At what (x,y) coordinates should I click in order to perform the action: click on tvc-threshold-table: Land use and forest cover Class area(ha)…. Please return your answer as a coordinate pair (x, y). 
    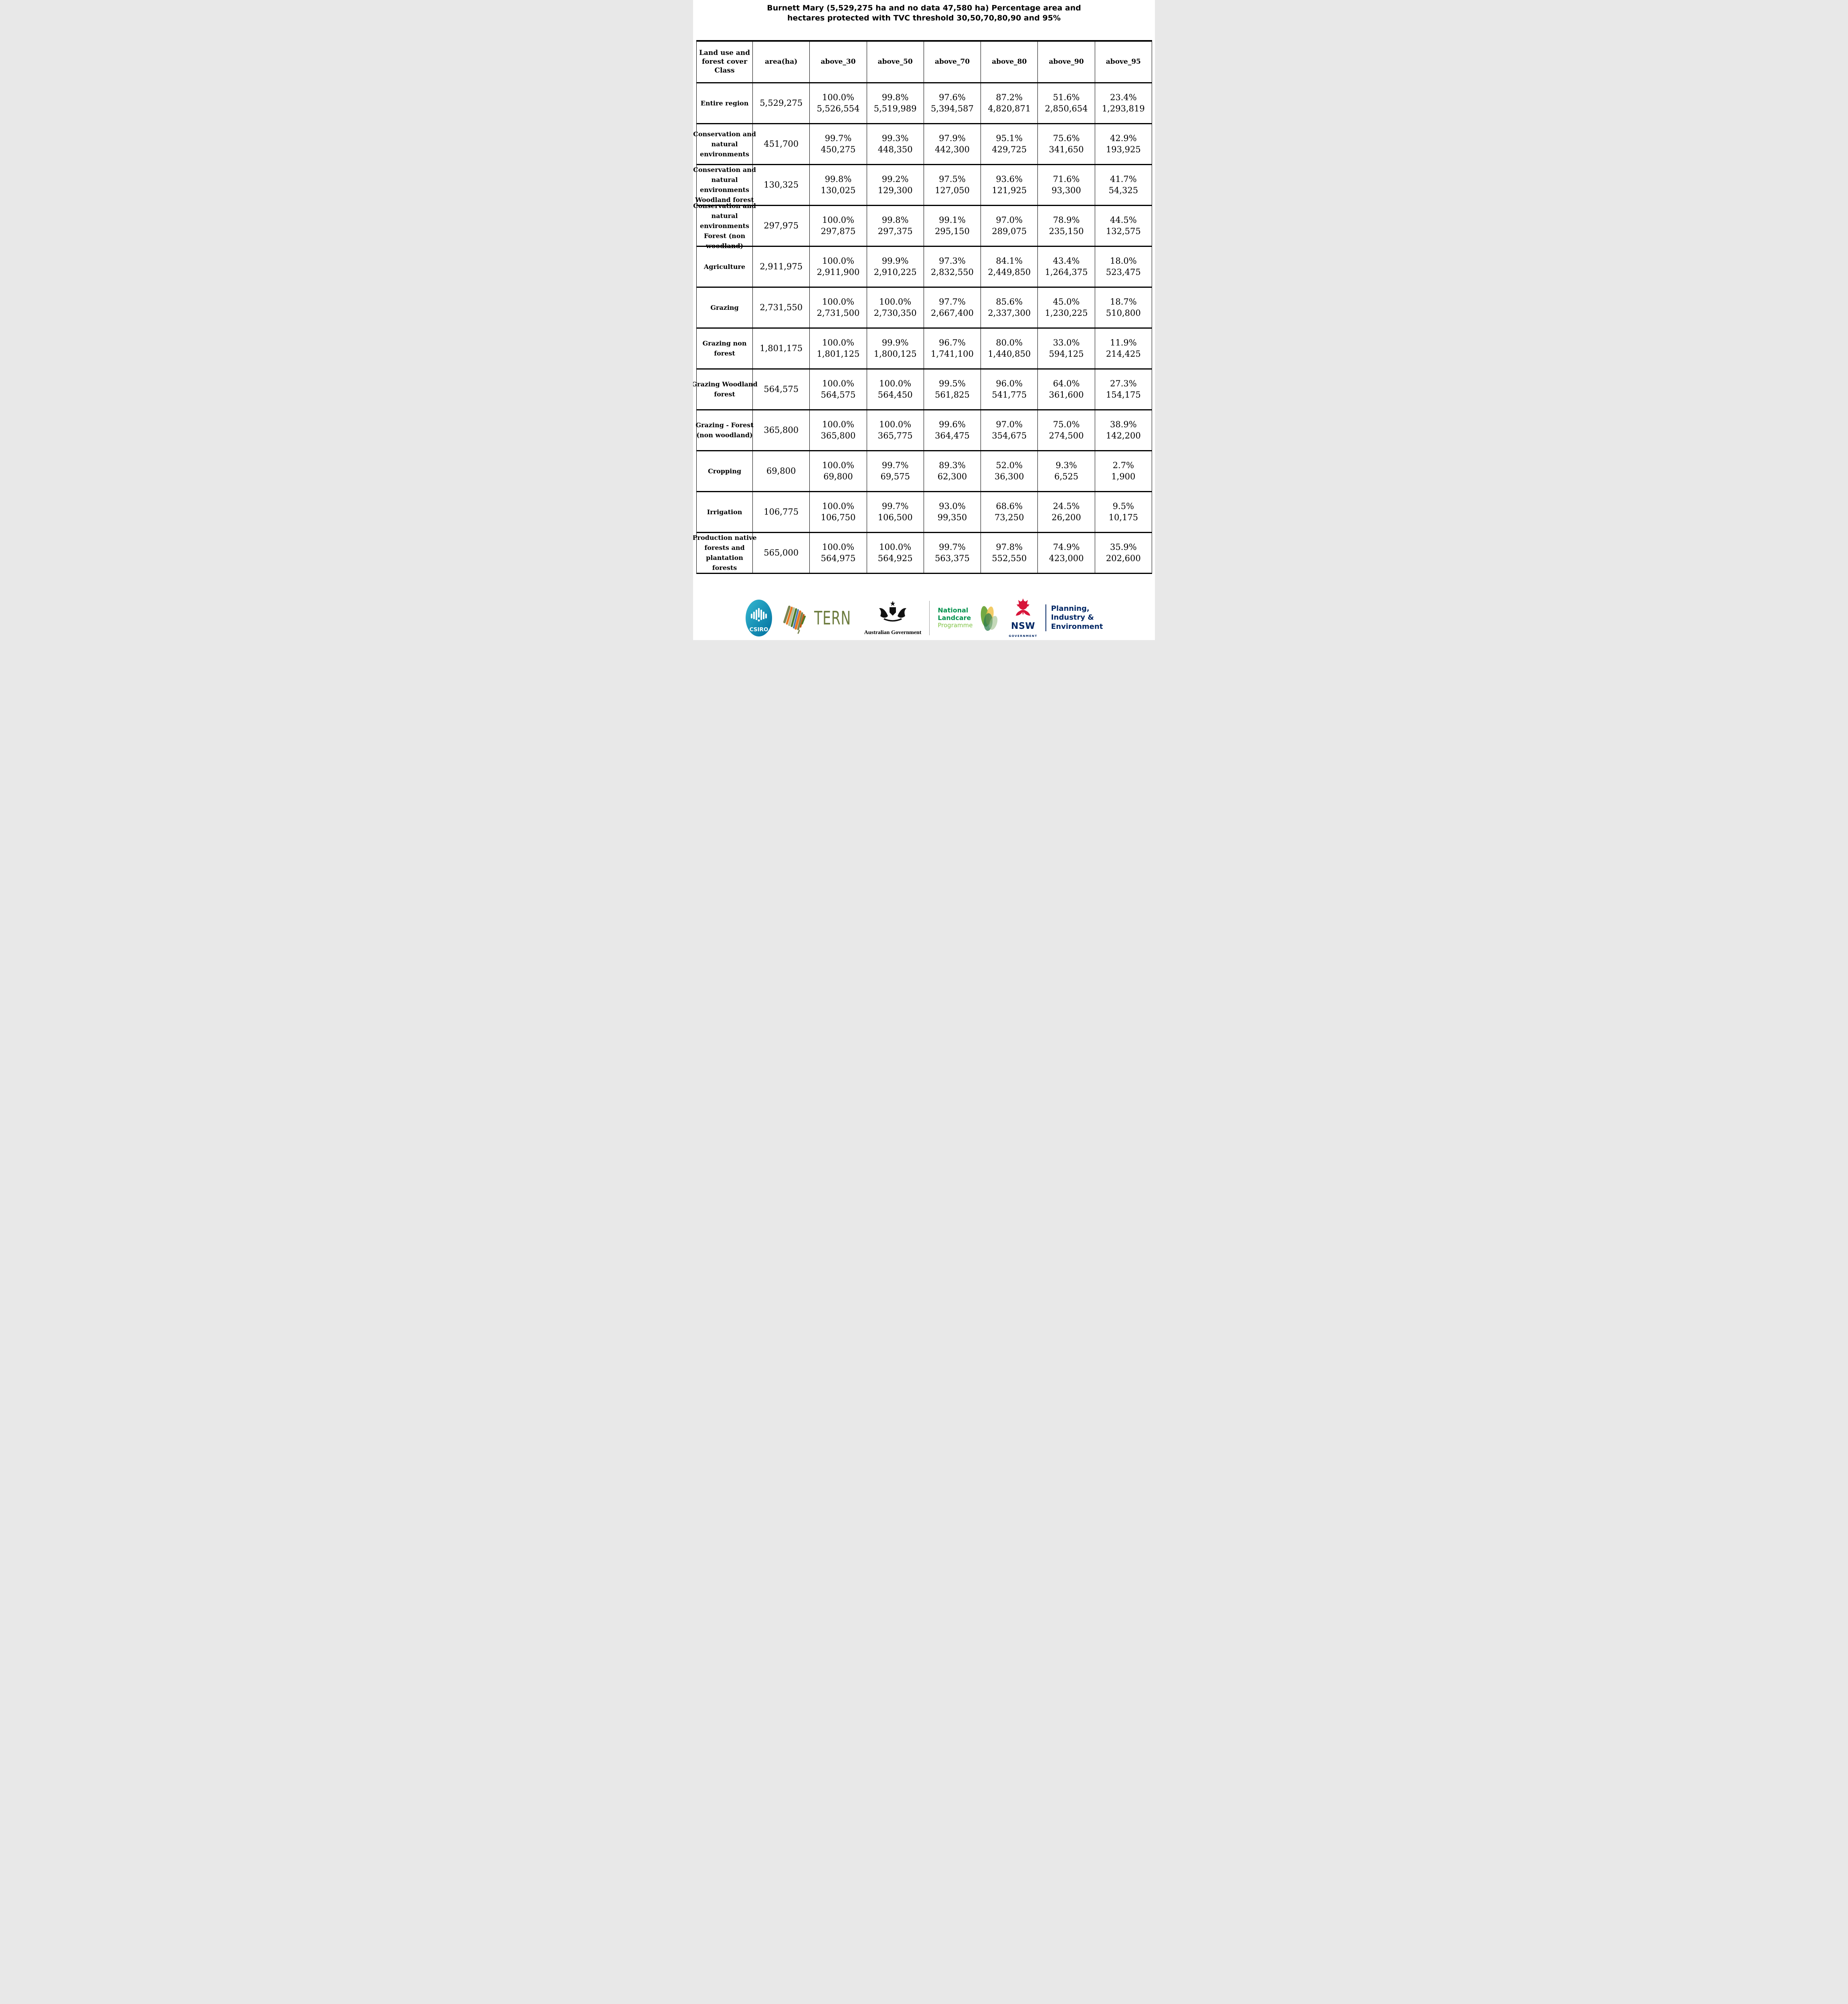
    Looking at the image, I should click on (922, 307).